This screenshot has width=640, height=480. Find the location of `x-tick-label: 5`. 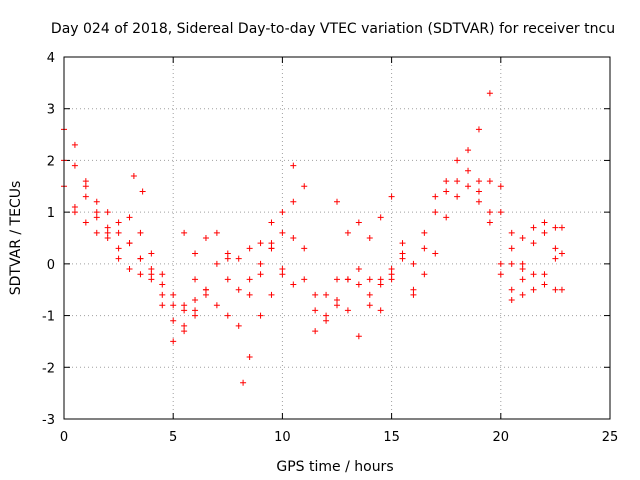

x-tick-label: 5 is located at coordinates (173, 437).